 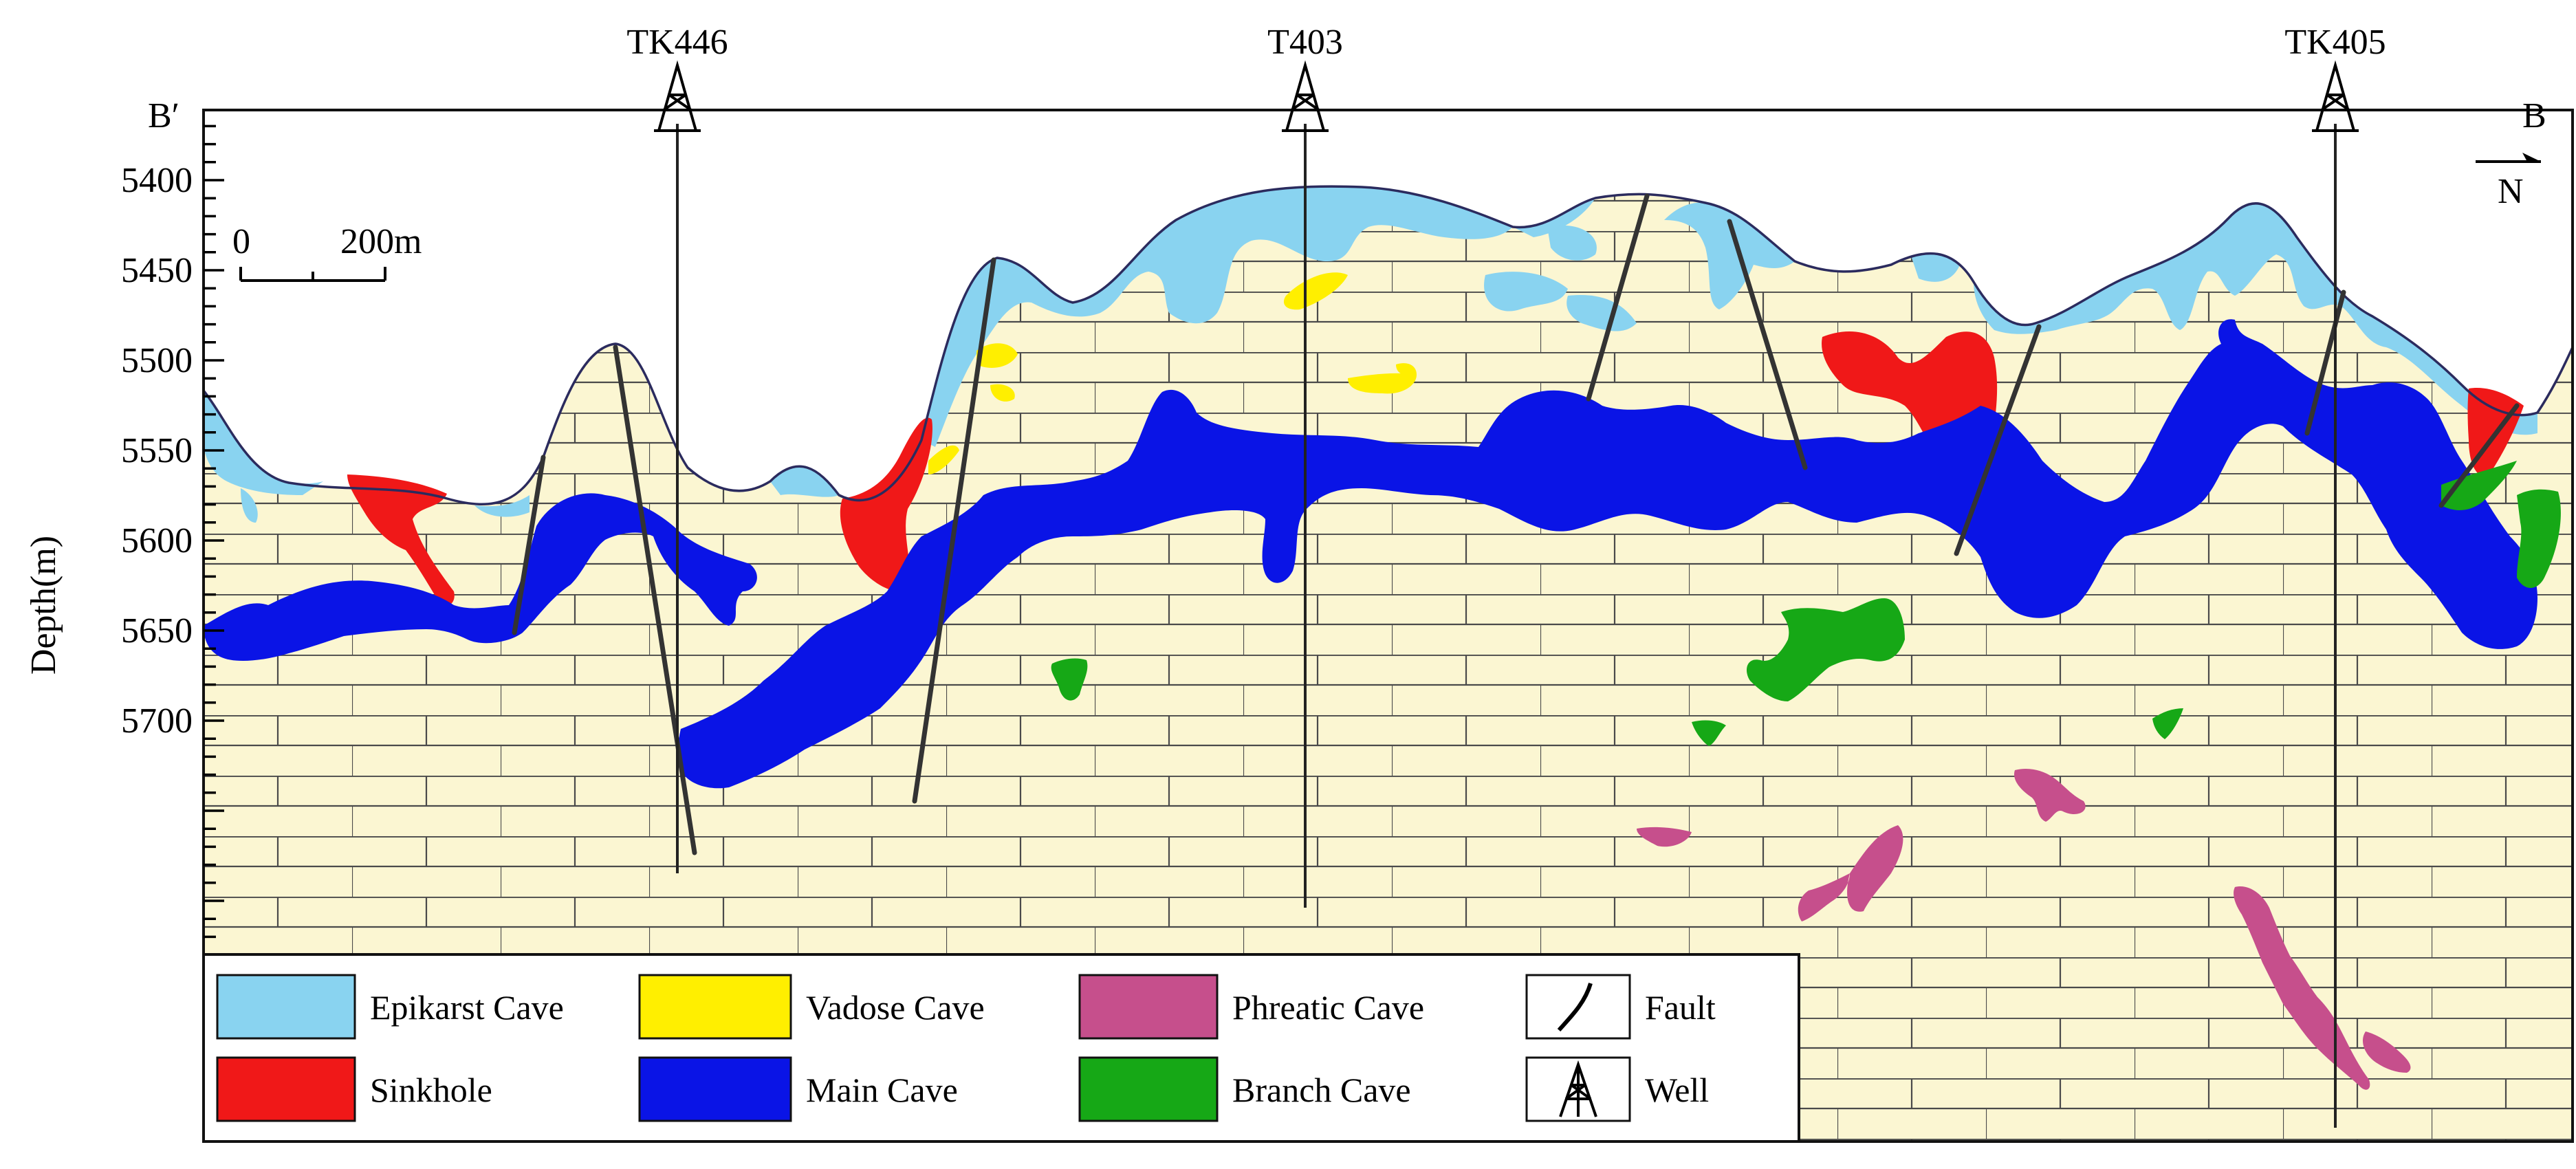 What do you see at coordinates (480, 577) in the screenshot?
I see `main-cave` at bounding box center [480, 577].